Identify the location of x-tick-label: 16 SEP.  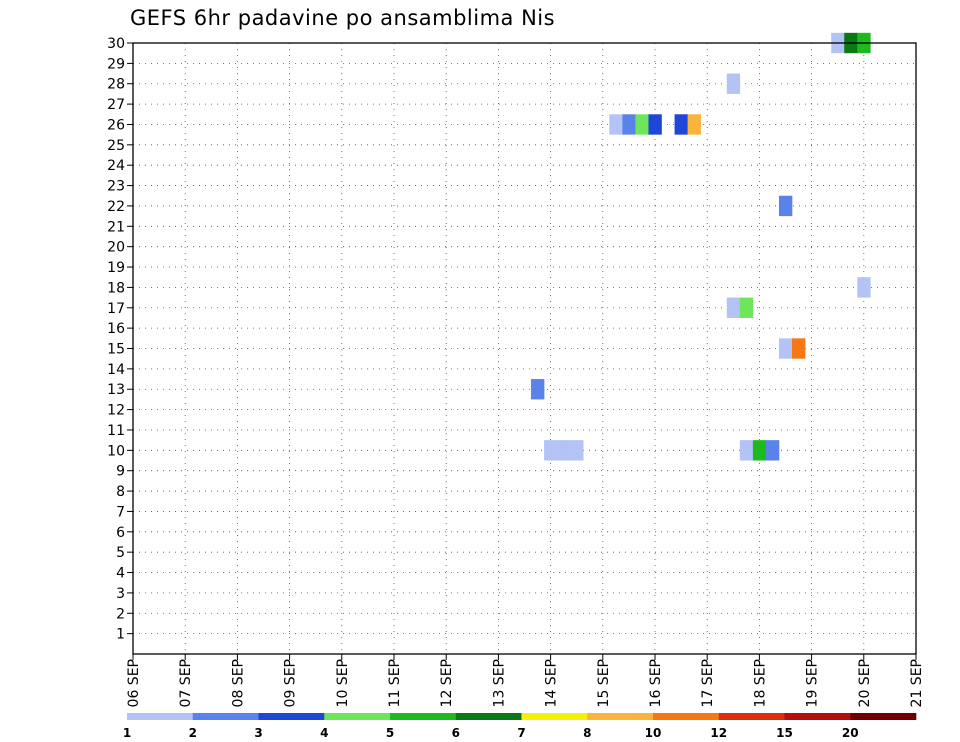
(656, 683).